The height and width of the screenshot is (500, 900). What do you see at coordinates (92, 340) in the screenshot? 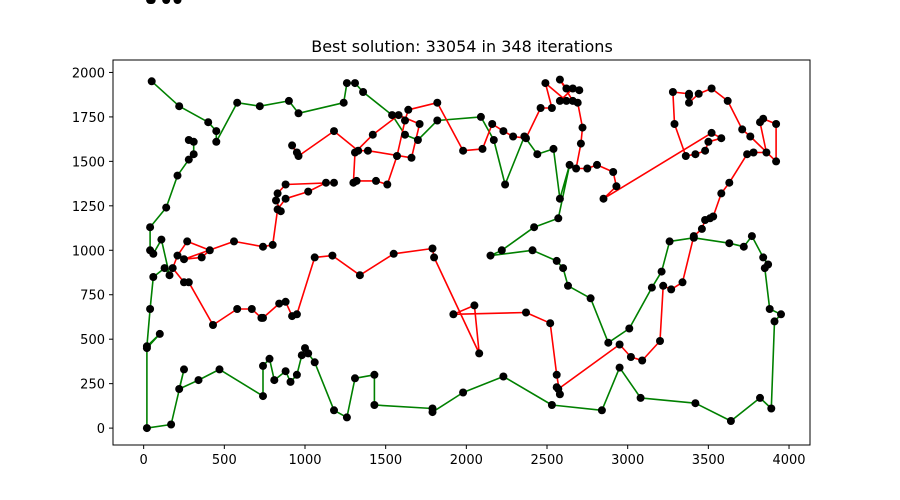
I see `y-tick-label: 500` at bounding box center [92, 340].